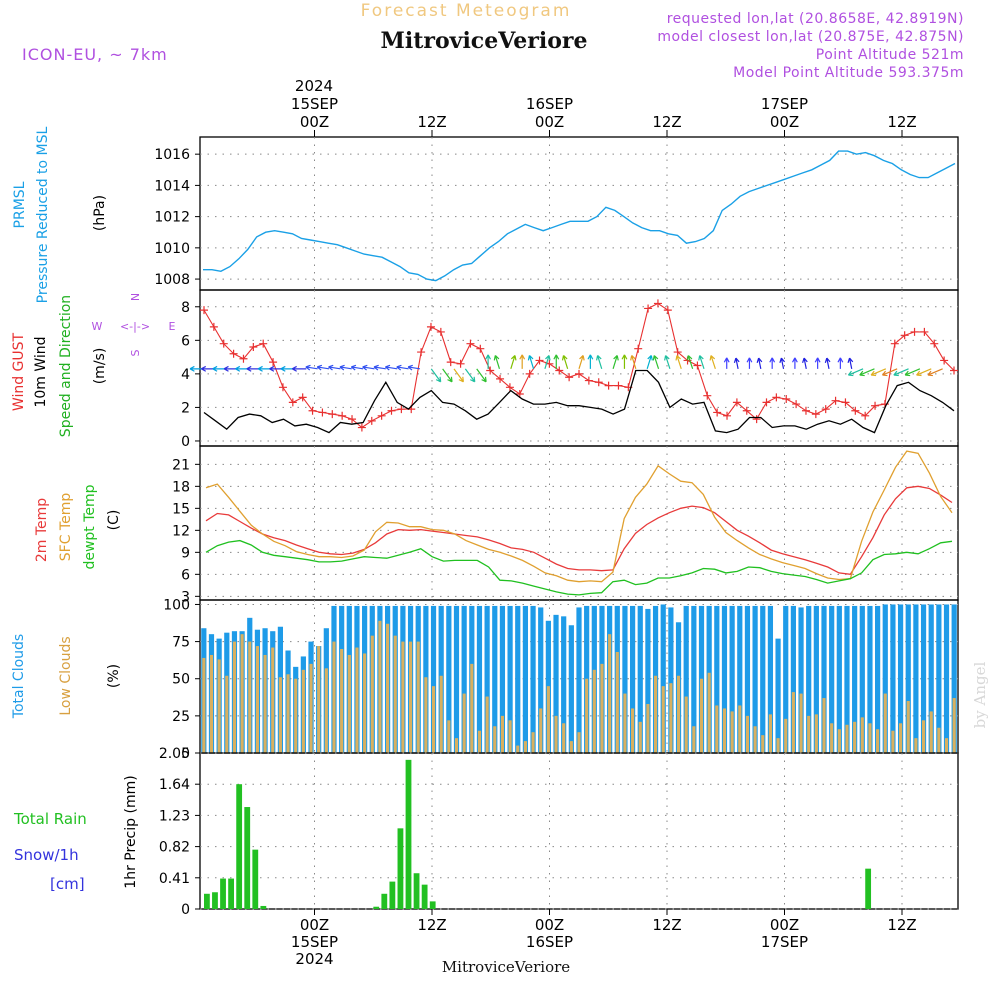 The height and width of the screenshot is (1000, 1000). Describe the element at coordinates (95, 54) in the screenshot. I see `model-label: ICON-EU, ~ 7km` at that location.